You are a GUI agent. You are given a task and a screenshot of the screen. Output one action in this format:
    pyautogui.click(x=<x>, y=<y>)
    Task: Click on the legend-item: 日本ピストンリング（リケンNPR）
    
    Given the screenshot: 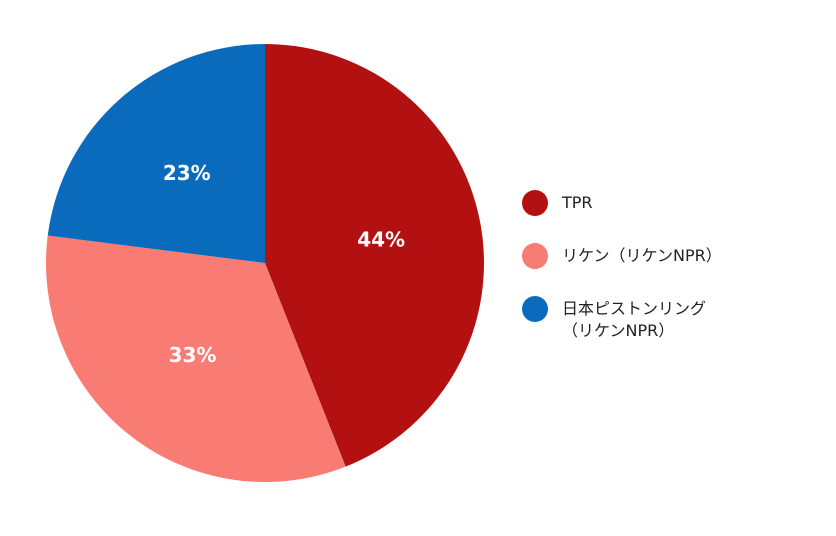 What is the action you would take?
    pyautogui.click(x=622, y=319)
    